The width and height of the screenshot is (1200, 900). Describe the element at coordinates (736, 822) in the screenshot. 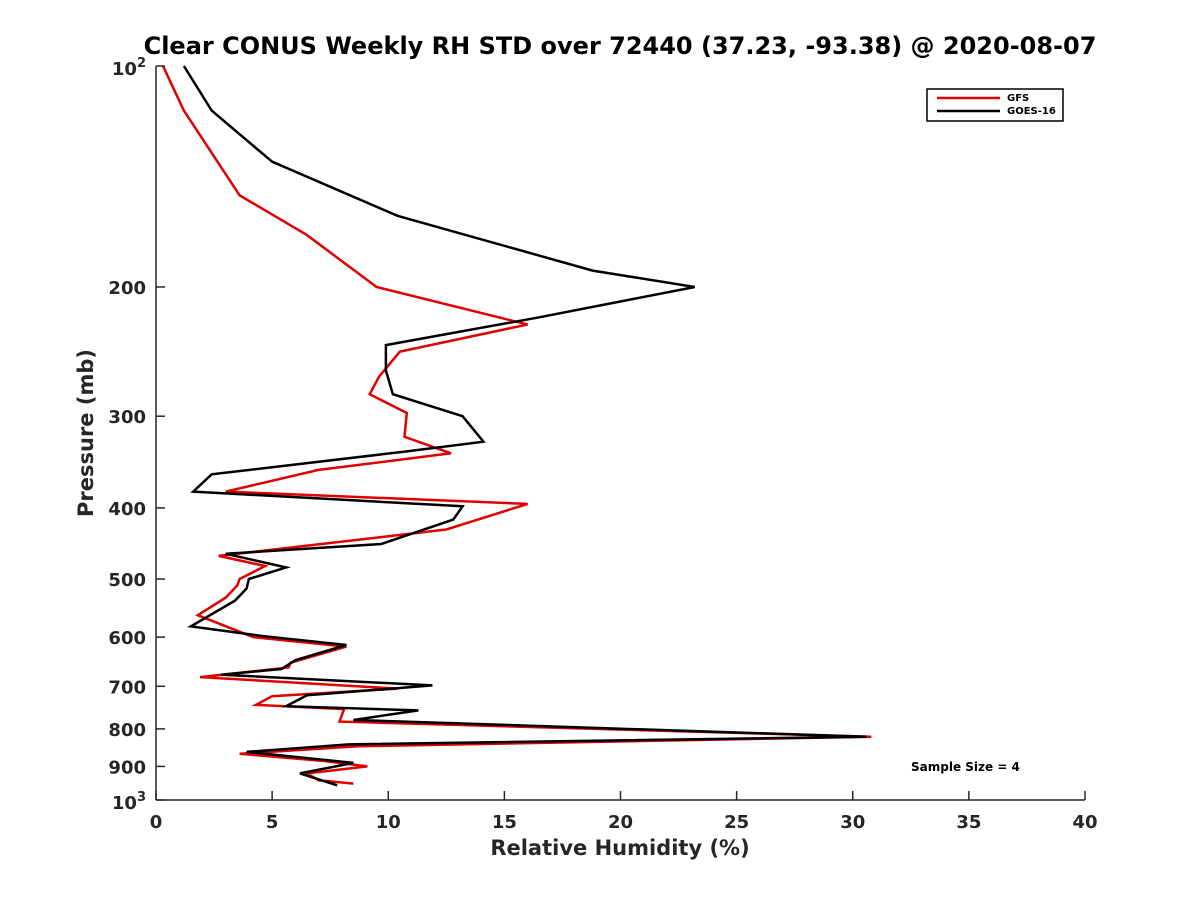

I see `x-tick-label: 25` at that location.